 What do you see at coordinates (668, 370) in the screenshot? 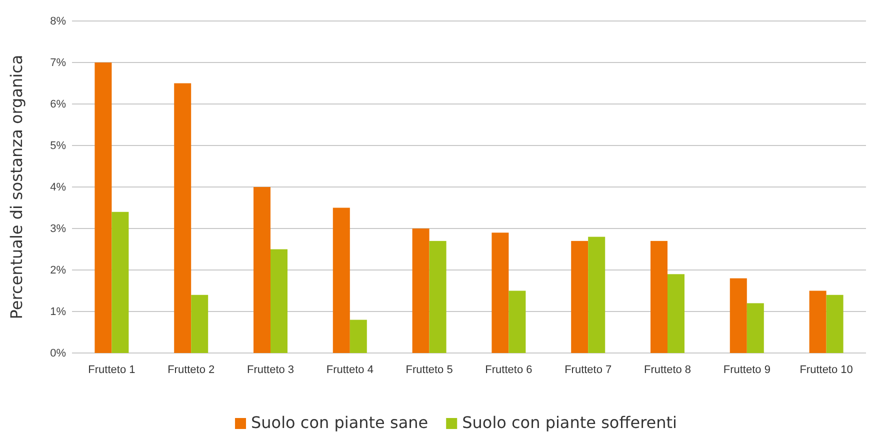
I see `x-tick-label: Frutteto 8` at bounding box center [668, 370].